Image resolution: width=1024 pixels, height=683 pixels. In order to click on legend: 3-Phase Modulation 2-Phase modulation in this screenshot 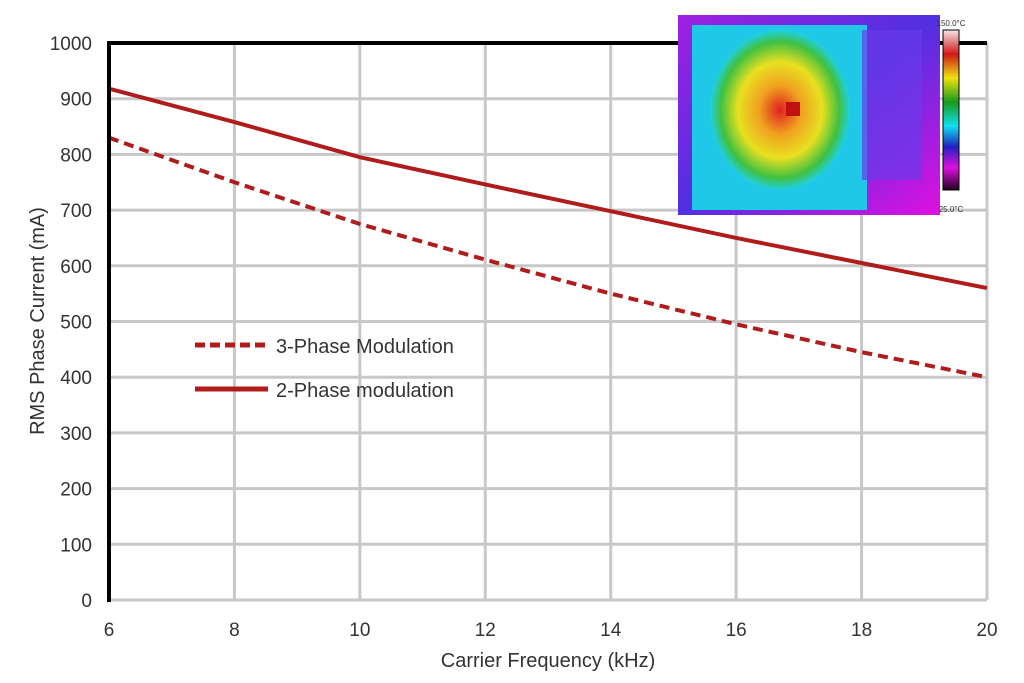, I will do `click(324, 369)`.